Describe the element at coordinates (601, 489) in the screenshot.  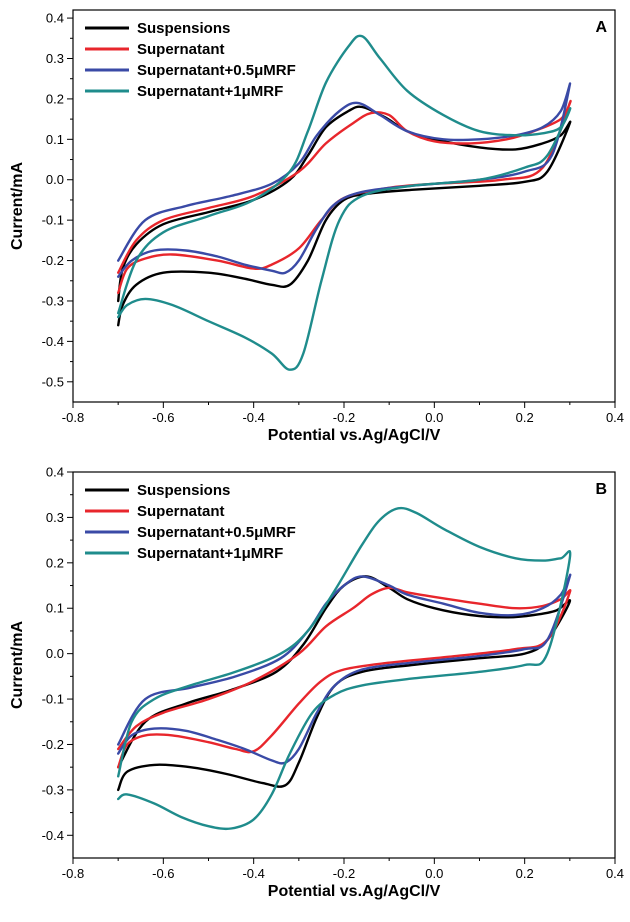
I see `panel-label: B` at that location.